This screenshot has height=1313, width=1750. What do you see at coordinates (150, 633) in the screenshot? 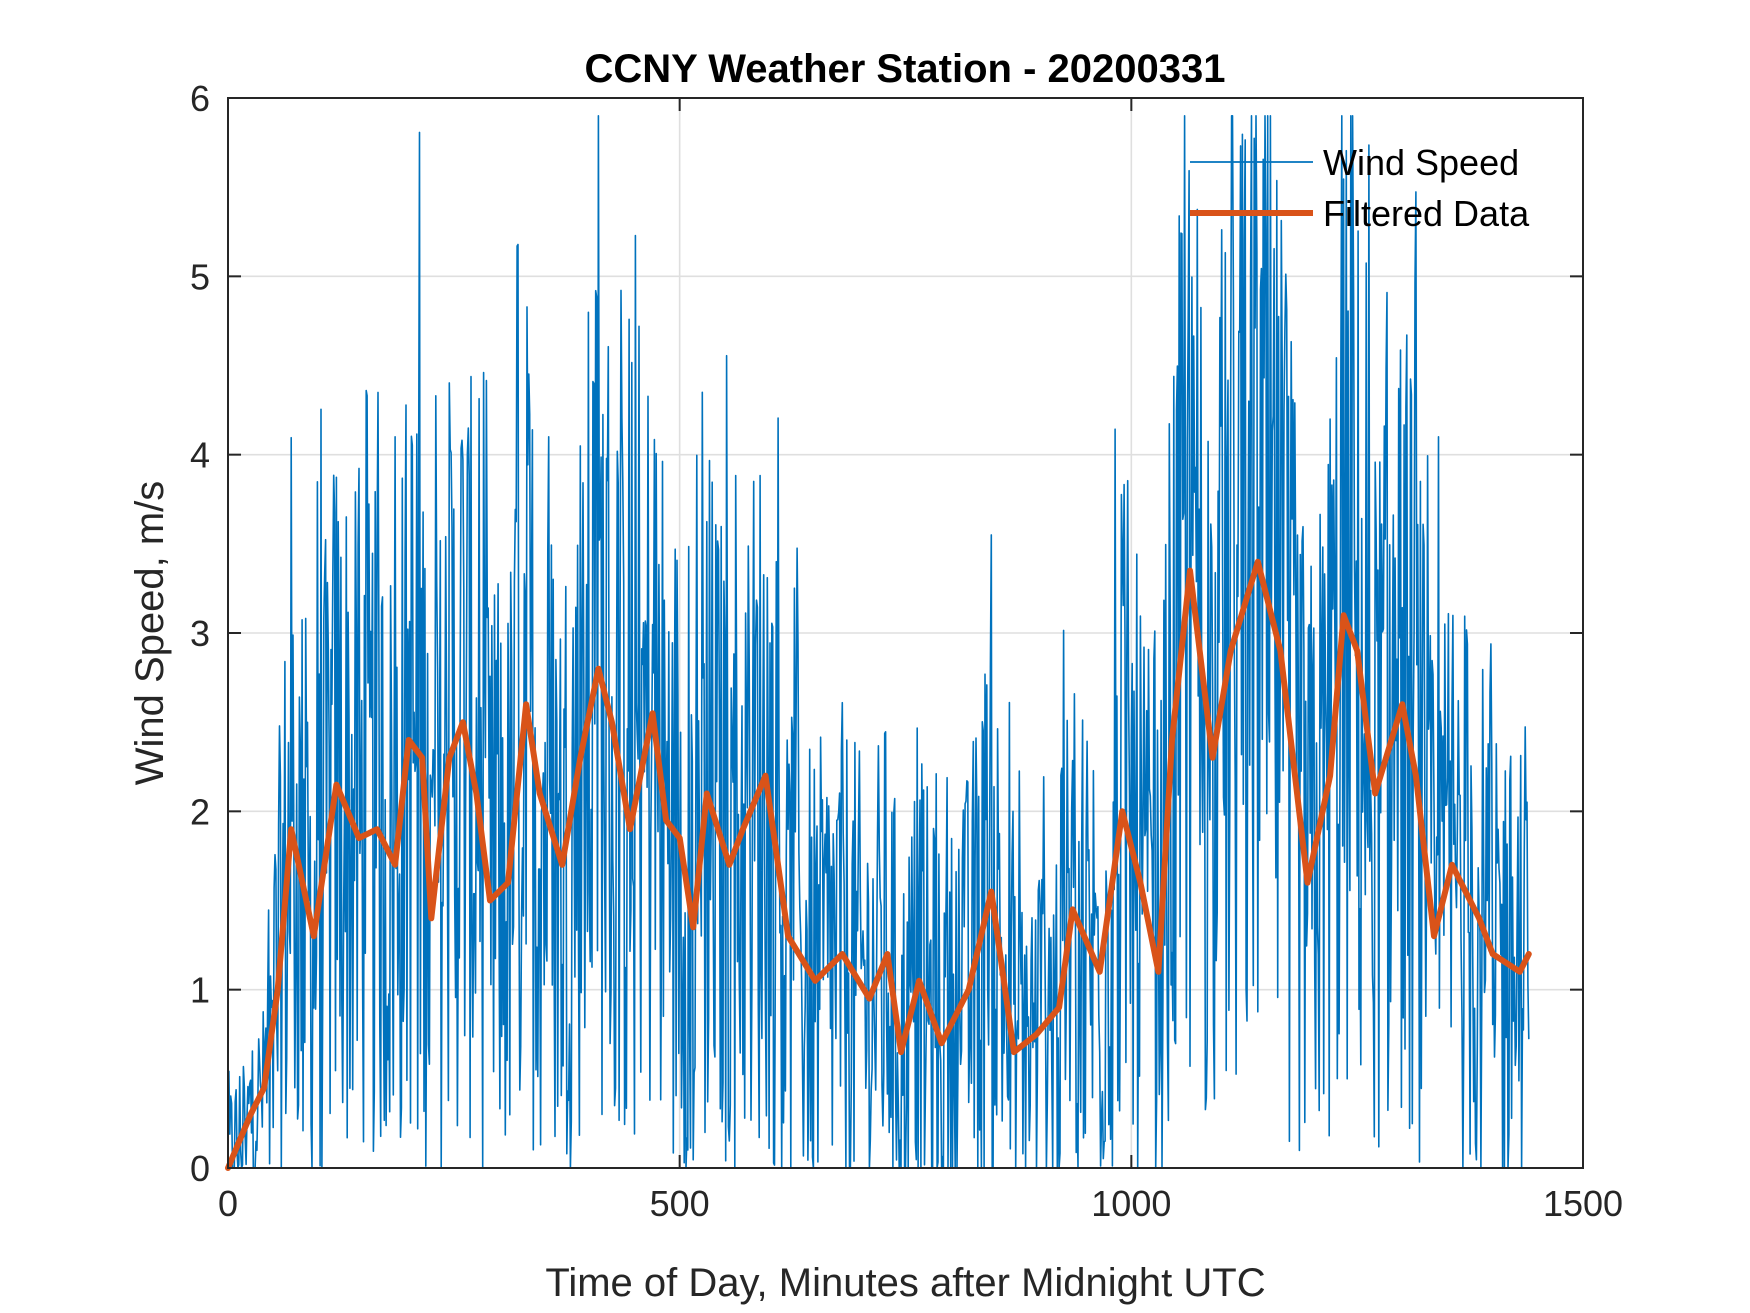
I see `y-axis-label: Wind Speed, m/s` at bounding box center [150, 633].